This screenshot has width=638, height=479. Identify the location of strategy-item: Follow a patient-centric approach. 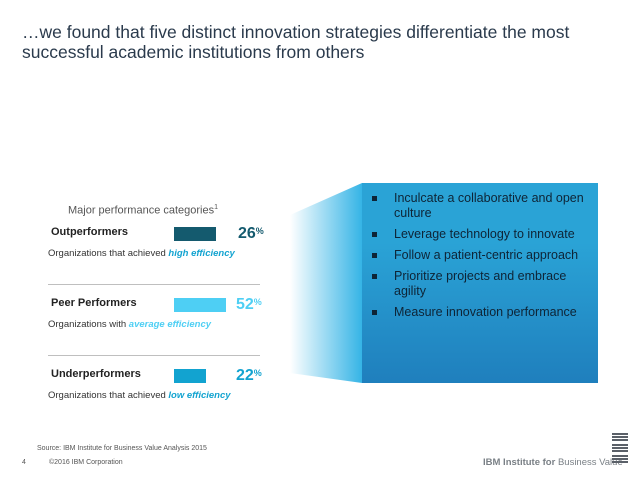
(483, 255).